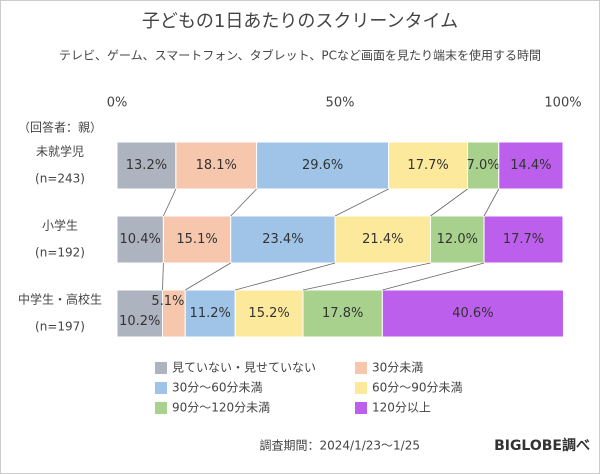  I want to click on value-label: 13.2%, so click(146, 165).